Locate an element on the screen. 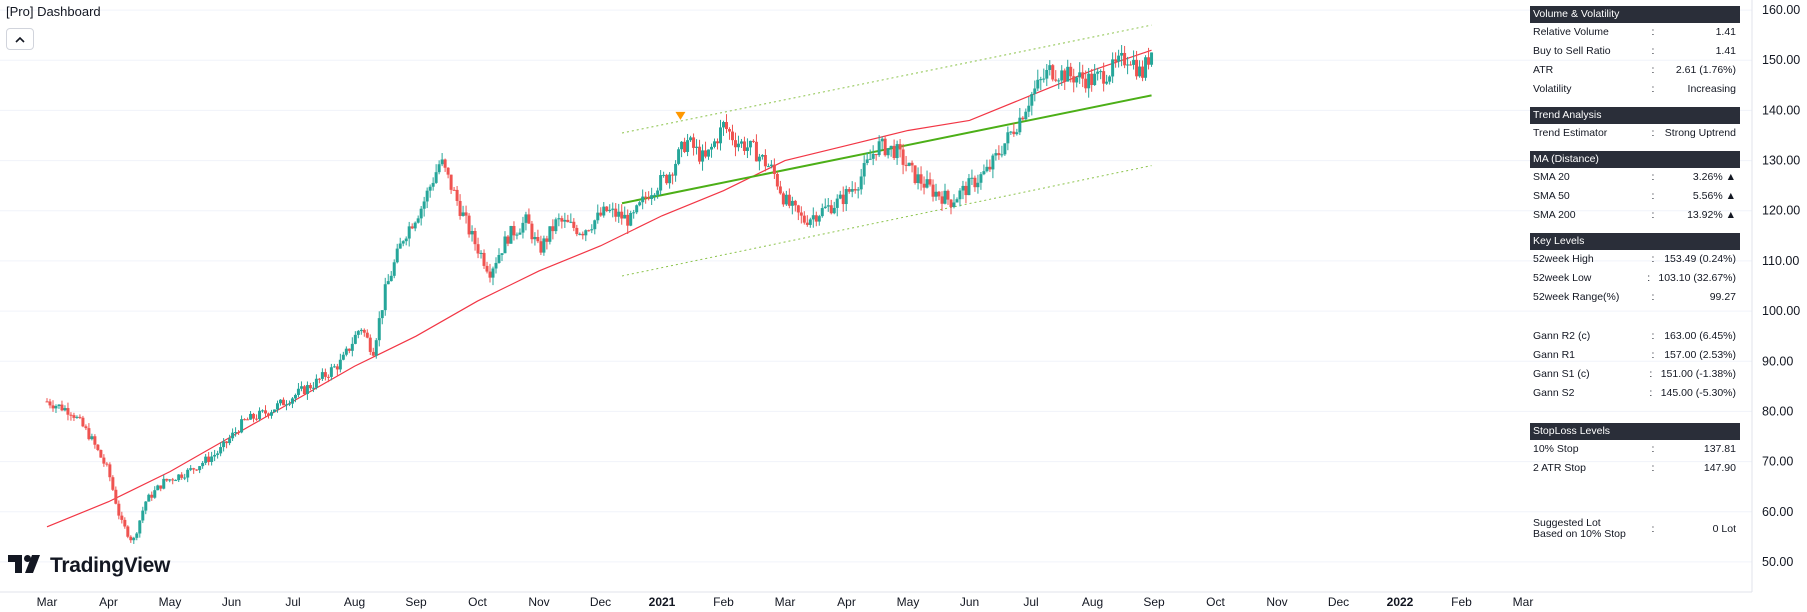 This screenshot has width=1807, height=612. x-tick-label: Jun is located at coordinates (969, 602).